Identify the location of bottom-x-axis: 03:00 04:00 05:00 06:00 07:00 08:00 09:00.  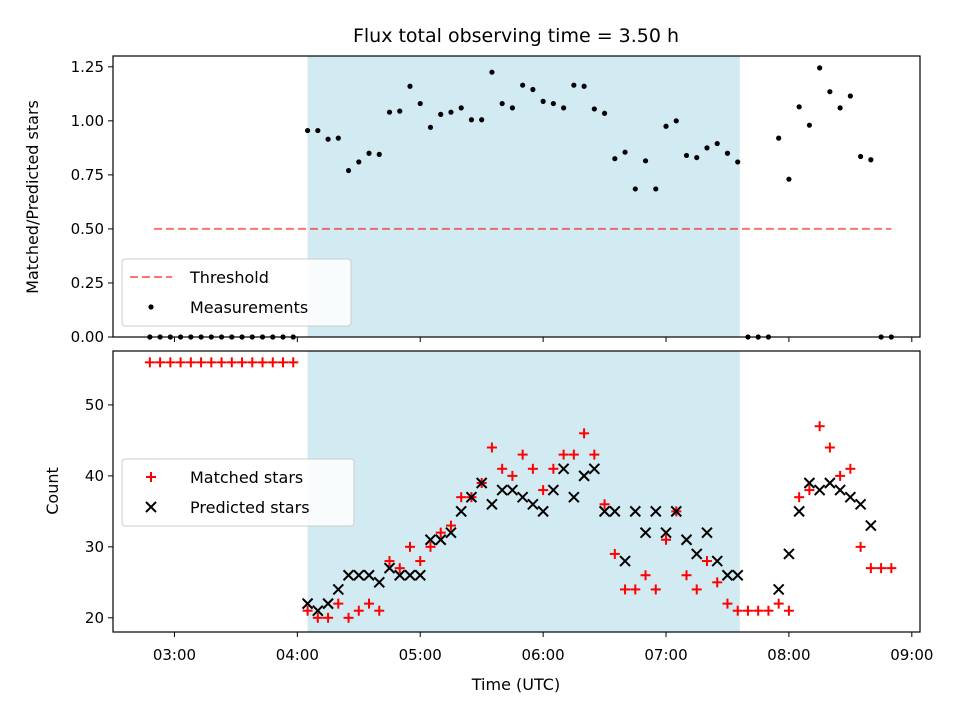
(543, 648).